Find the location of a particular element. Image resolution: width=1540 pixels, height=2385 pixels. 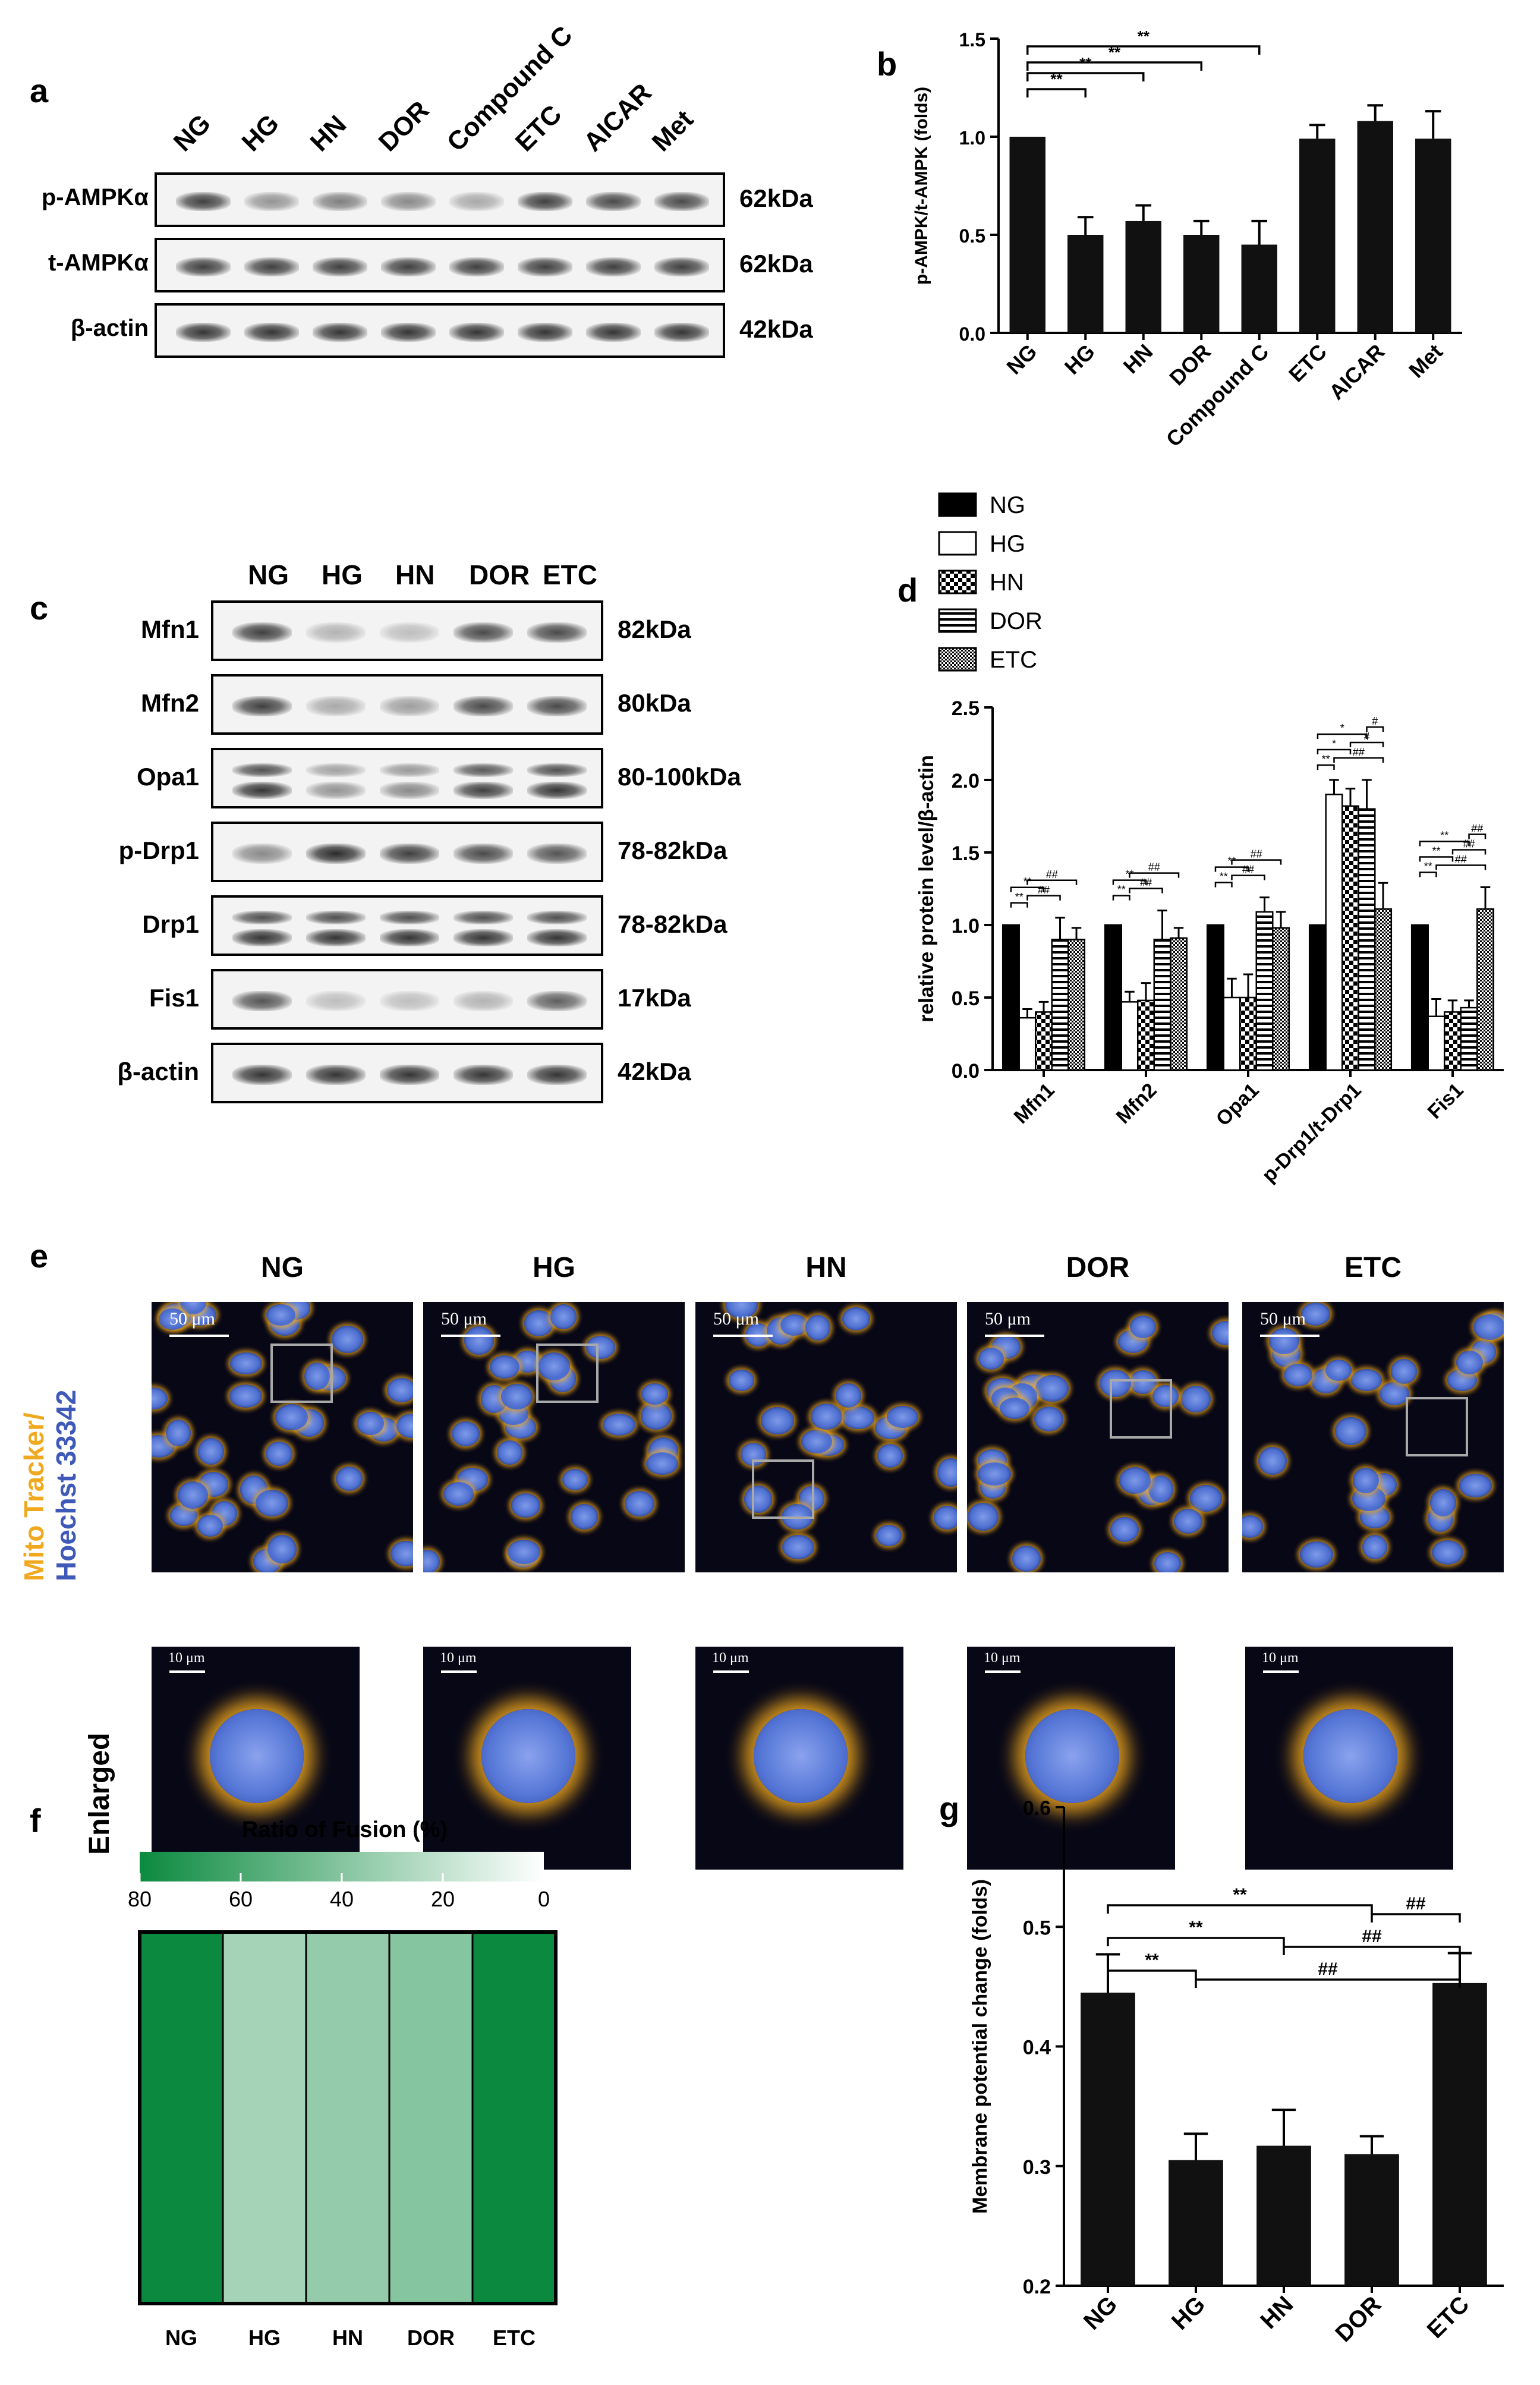

lane-label: DOR is located at coordinates (499, 574).